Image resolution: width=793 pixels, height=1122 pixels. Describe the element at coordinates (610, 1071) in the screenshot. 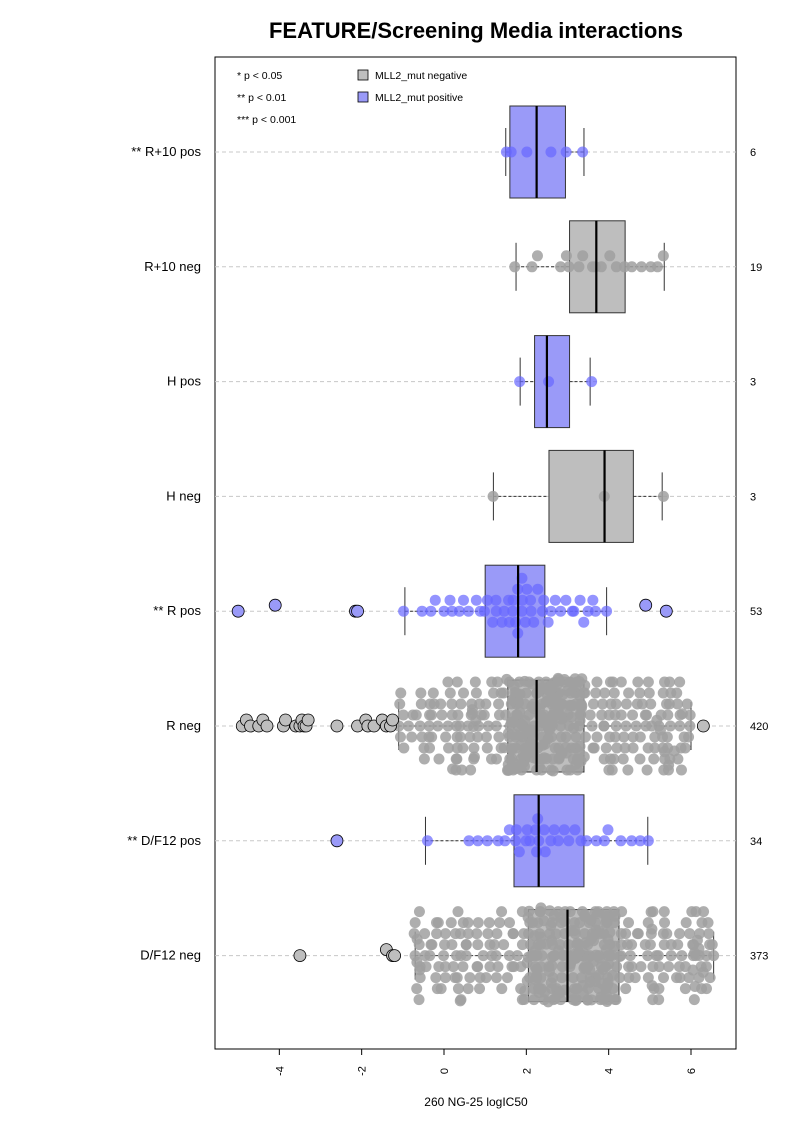

I see `x-tick-label: 4` at that location.